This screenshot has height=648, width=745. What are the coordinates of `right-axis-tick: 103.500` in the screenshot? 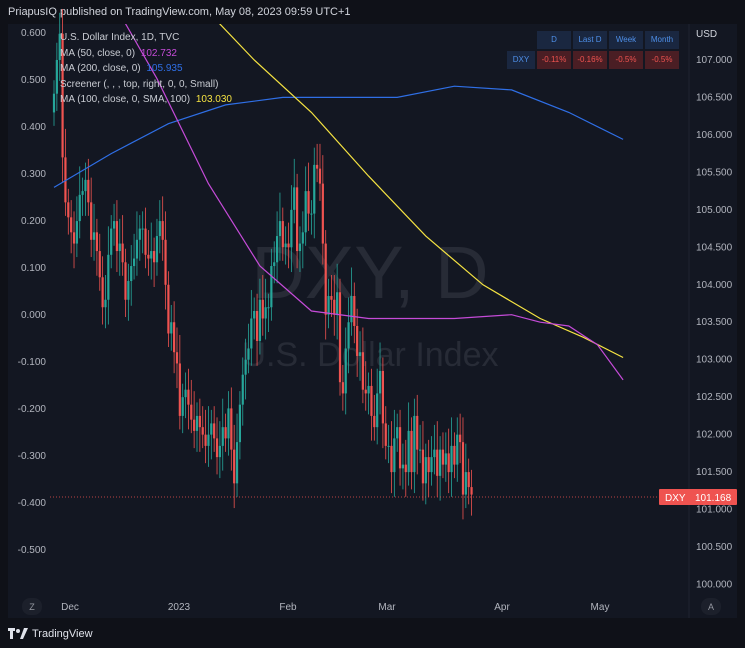 It's located at (714, 322).